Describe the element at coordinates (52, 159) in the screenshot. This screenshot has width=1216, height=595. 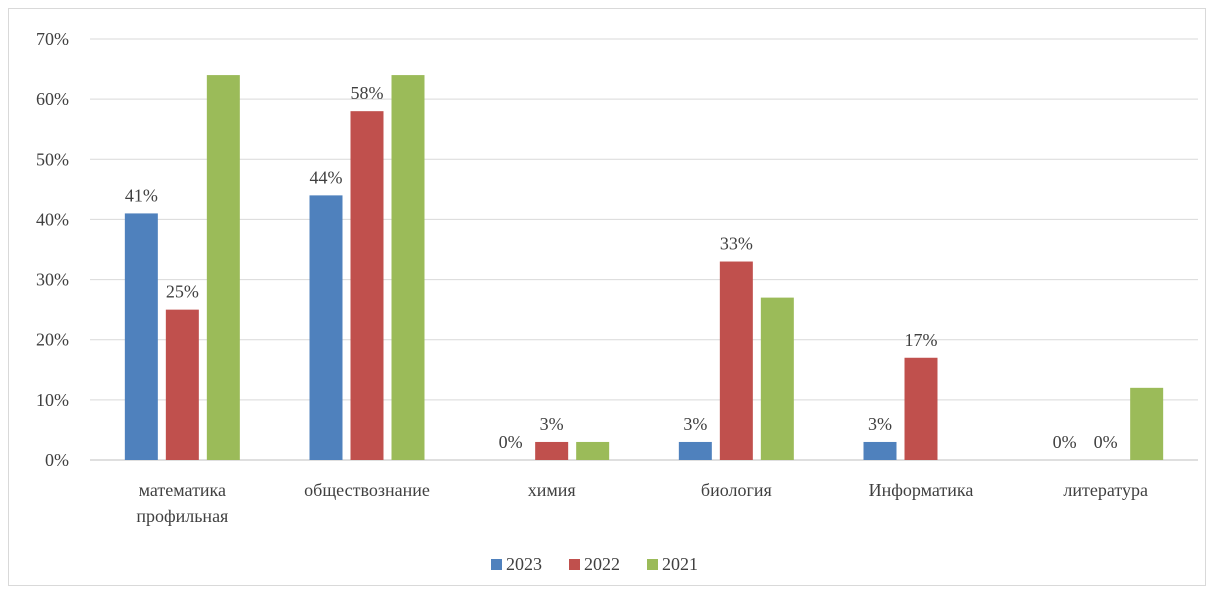
I see `y-tick-label: 50%` at that location.